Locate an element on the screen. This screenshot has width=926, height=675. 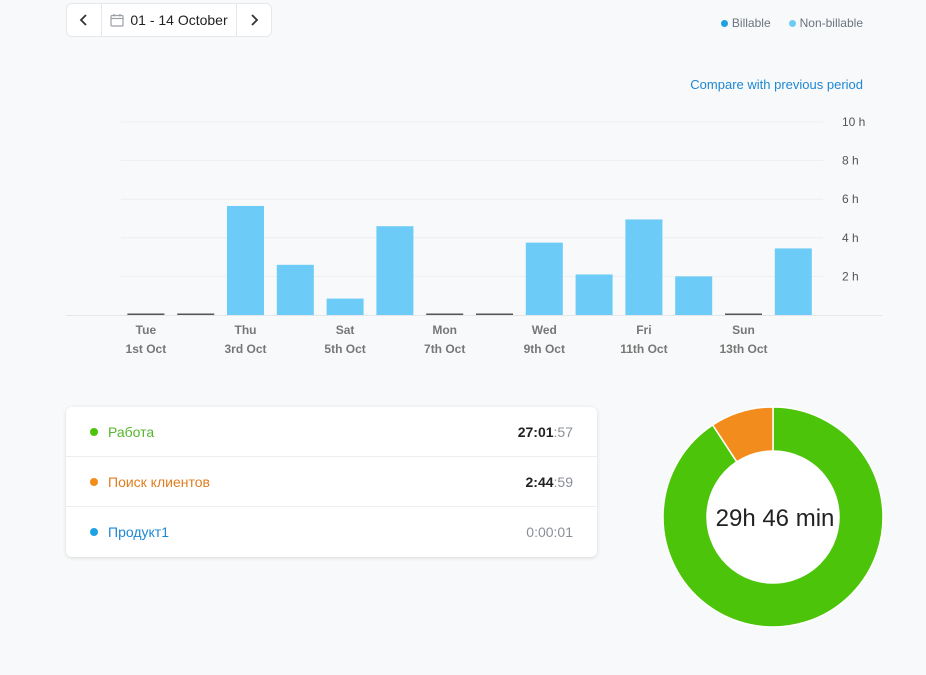
project-duration: 27:01:57 is located at coordinates (545, 432).